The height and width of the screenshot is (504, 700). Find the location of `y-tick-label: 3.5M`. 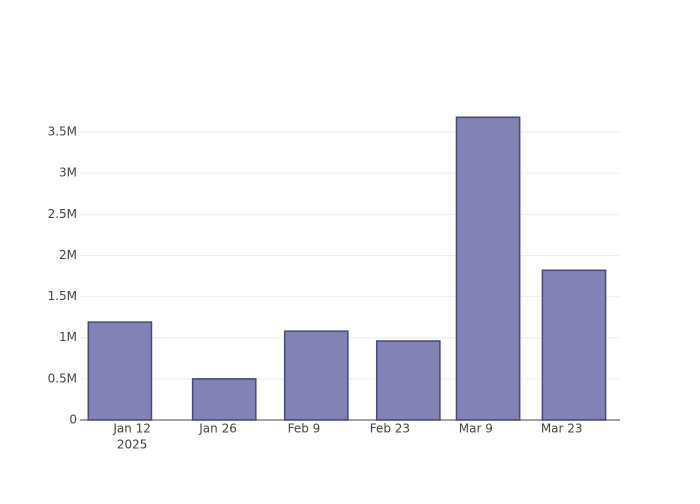

y-tick-label: 3.5M is located at coordinates (62, 132).